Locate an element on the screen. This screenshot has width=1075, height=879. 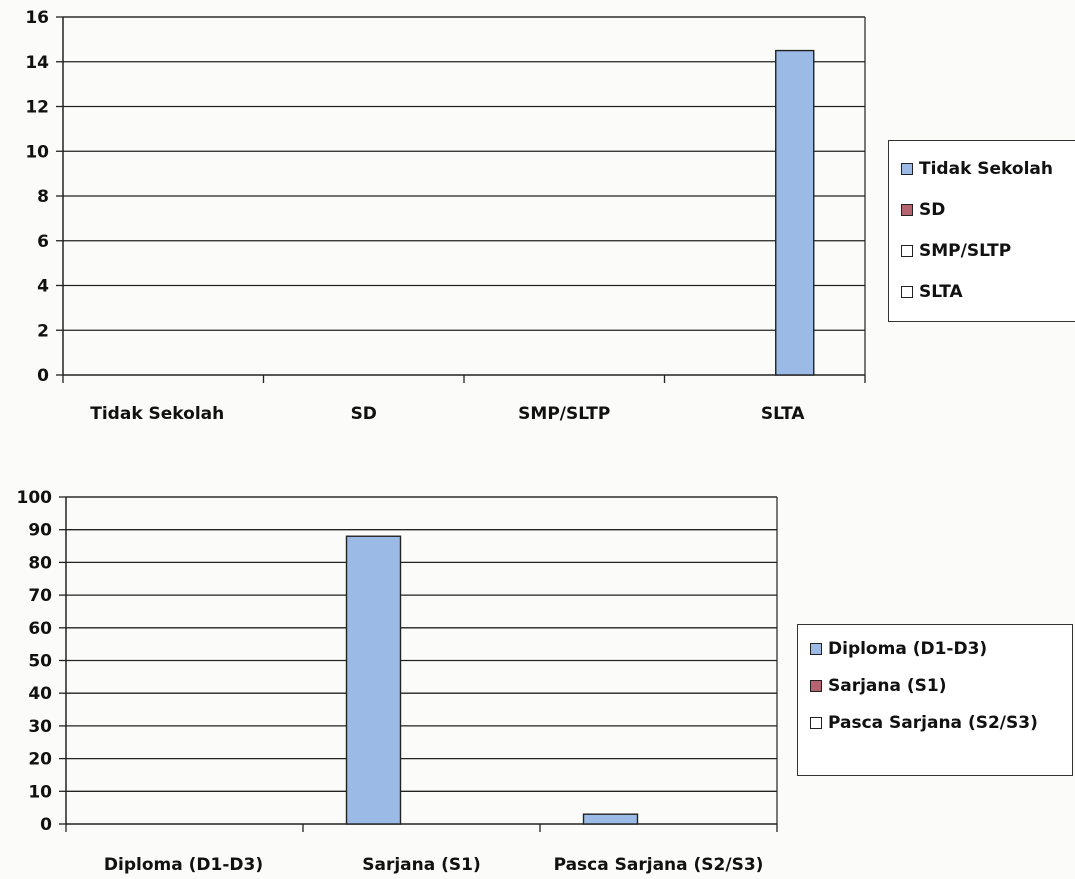
chart-1-y-tick-label: 12 is located at coordinates (37, 108).